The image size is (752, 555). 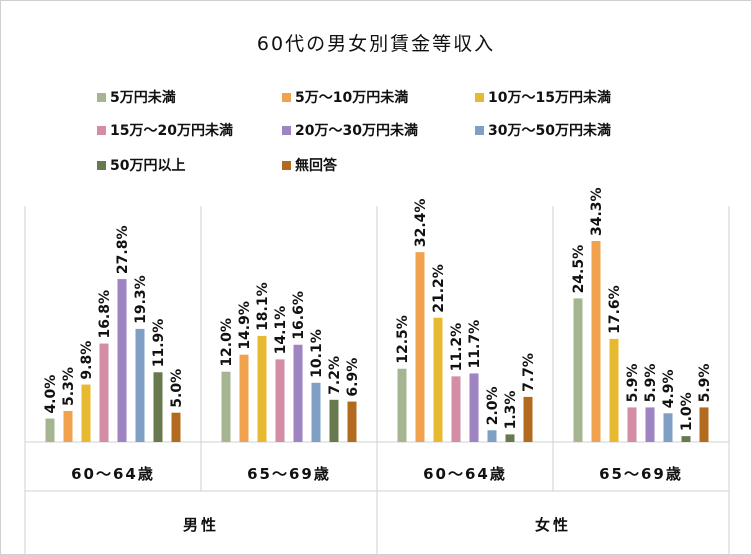 I want to click on data-label: 7.2%, so click(x=335, y=375).